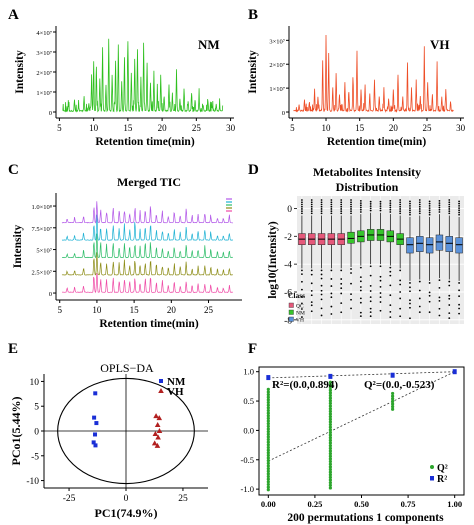 This screenshot has width=474, height=525. Describe the element at coordinates (41, 229) in the screenshot. I see `y-tick-label-C: 7.5×10⁷` at that location.